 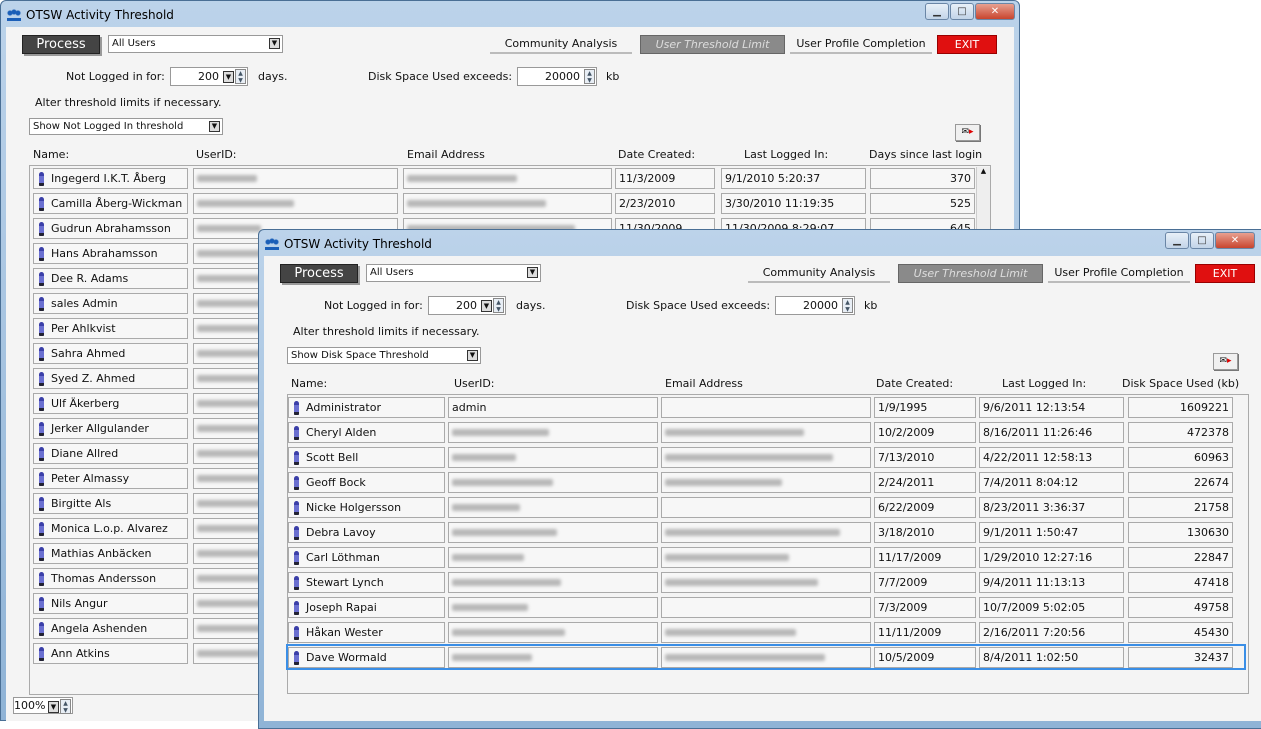 What do you see at coordinates (110, 203) in the screenshot?
I see `name-cell: Camilla Åberg-Wickman` at bounding box center [110, 203].